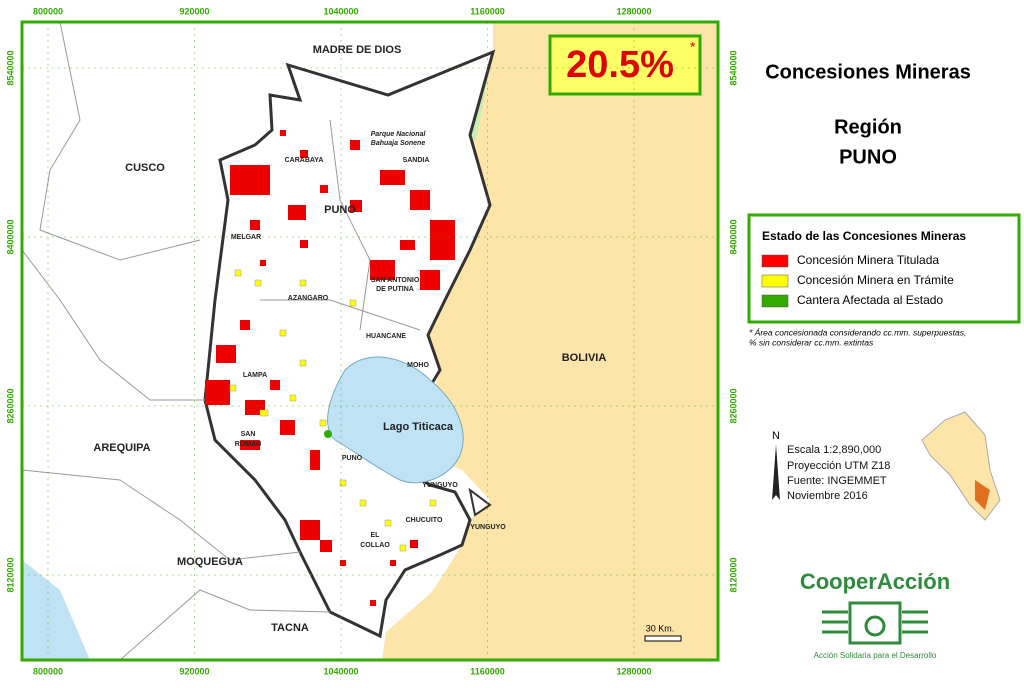  Describe the element at coordinates (210, 562) in the screenshot. I see `map-label: MOQUEGUA` at that location.